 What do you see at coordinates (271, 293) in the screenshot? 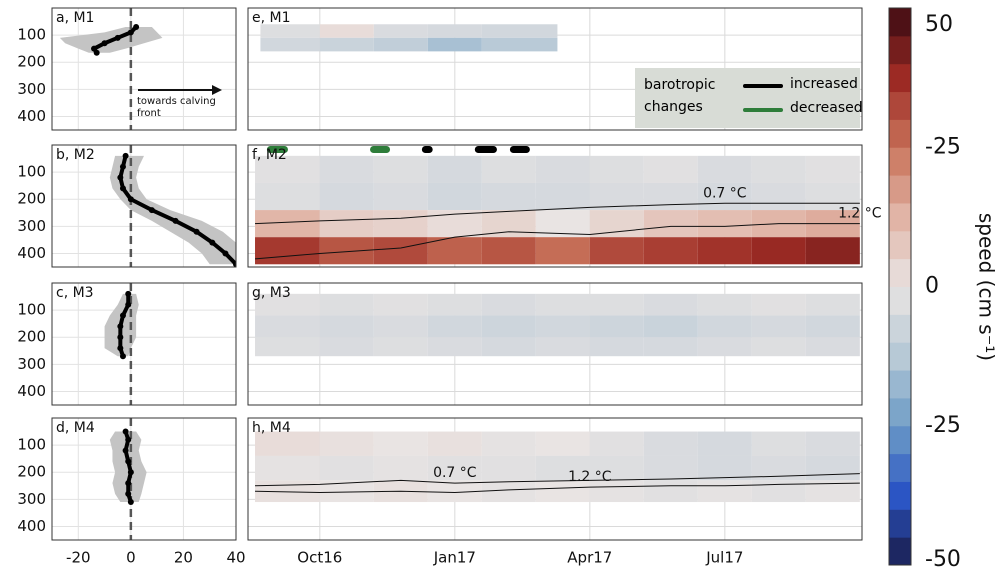
I see `panel-label: g, M3` at bounding box center [271, 293].